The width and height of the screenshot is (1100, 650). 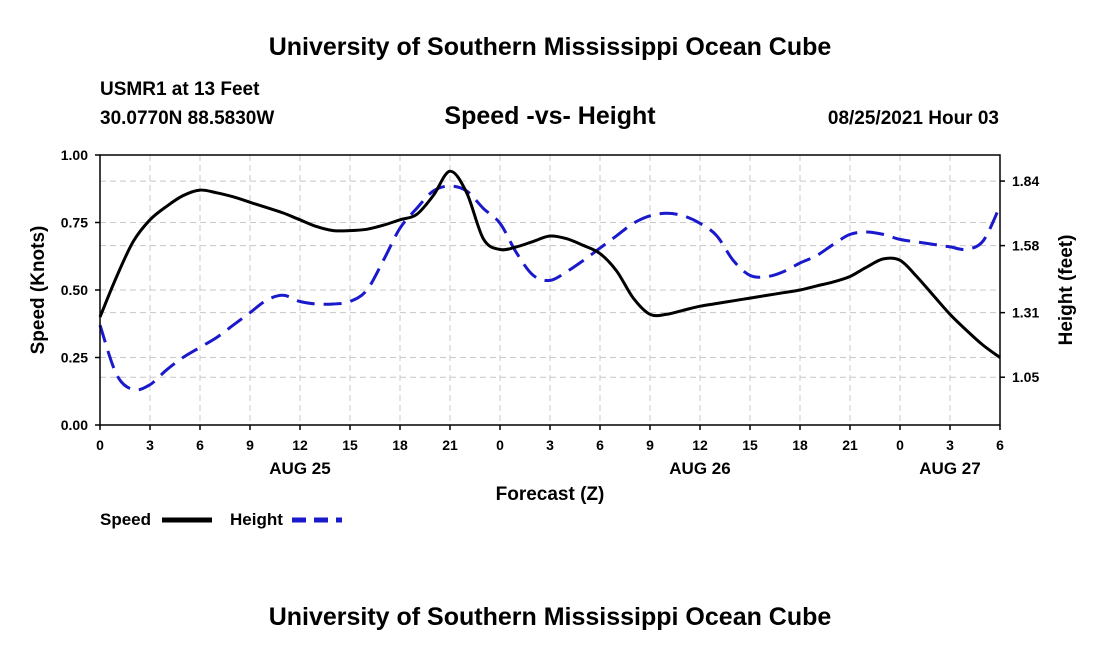 What do you see at coordinates (74, 155) in the screenshot?
I see `y-tick-label: 1.00` at bounding box center [74, 155].